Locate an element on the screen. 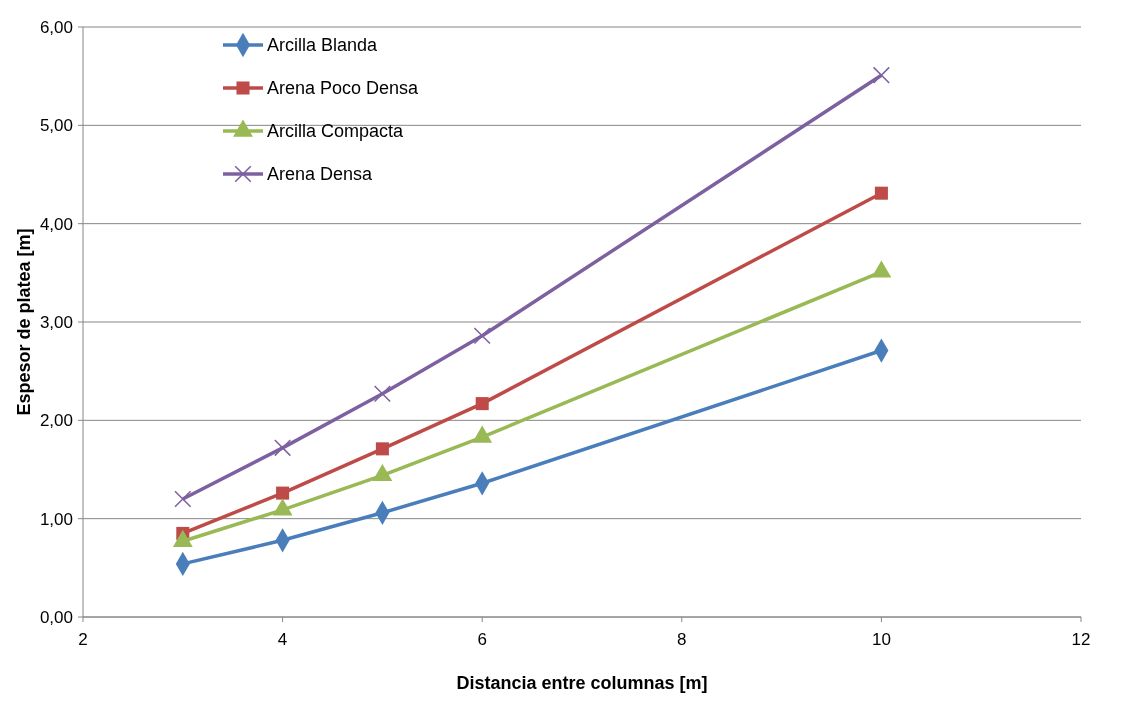  x-axis-title: Distancia entre columnas [m] is located at coordinates (582, 683).